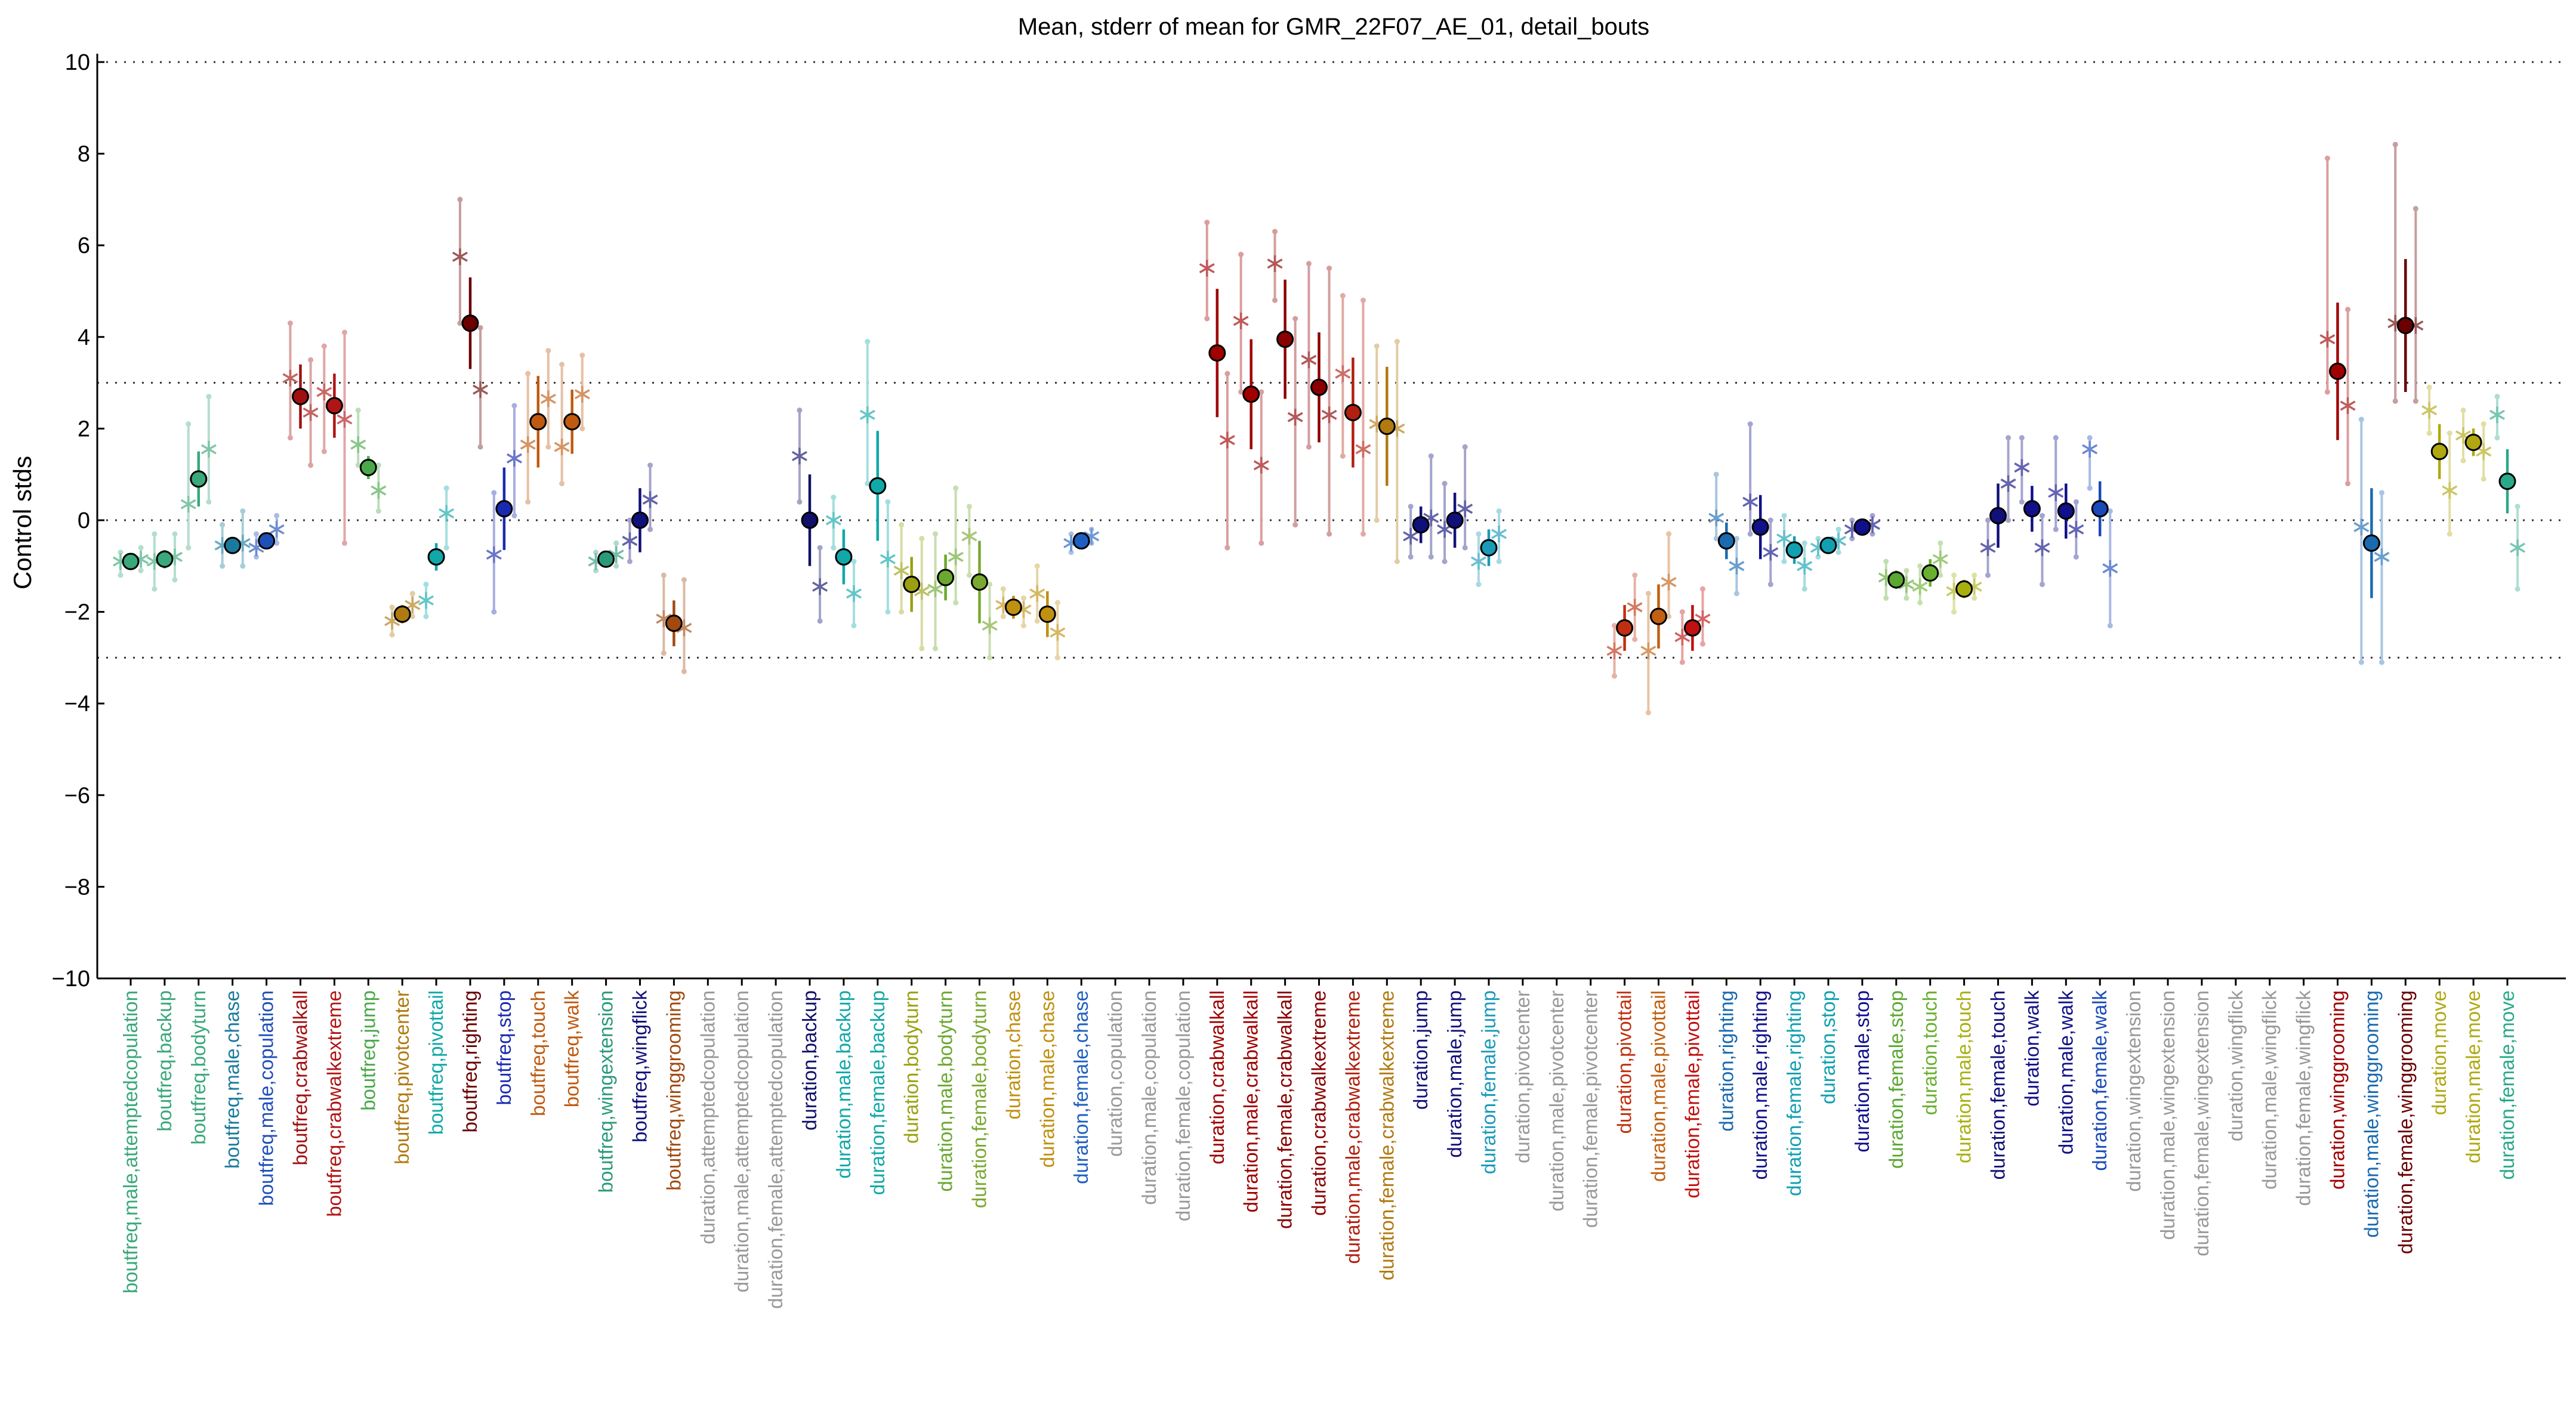 Image resolution: width=2576 pixels, height=1402 pixels. I want to click on x-tick-label: duration,male,walk, so click(2065, 1072).